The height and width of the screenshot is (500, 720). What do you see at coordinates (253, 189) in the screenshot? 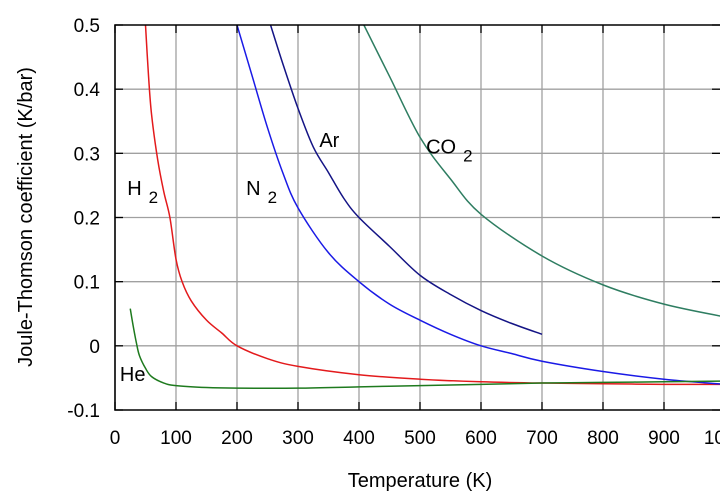
I see `series-label-main: N` at bounding box center [253, 189].